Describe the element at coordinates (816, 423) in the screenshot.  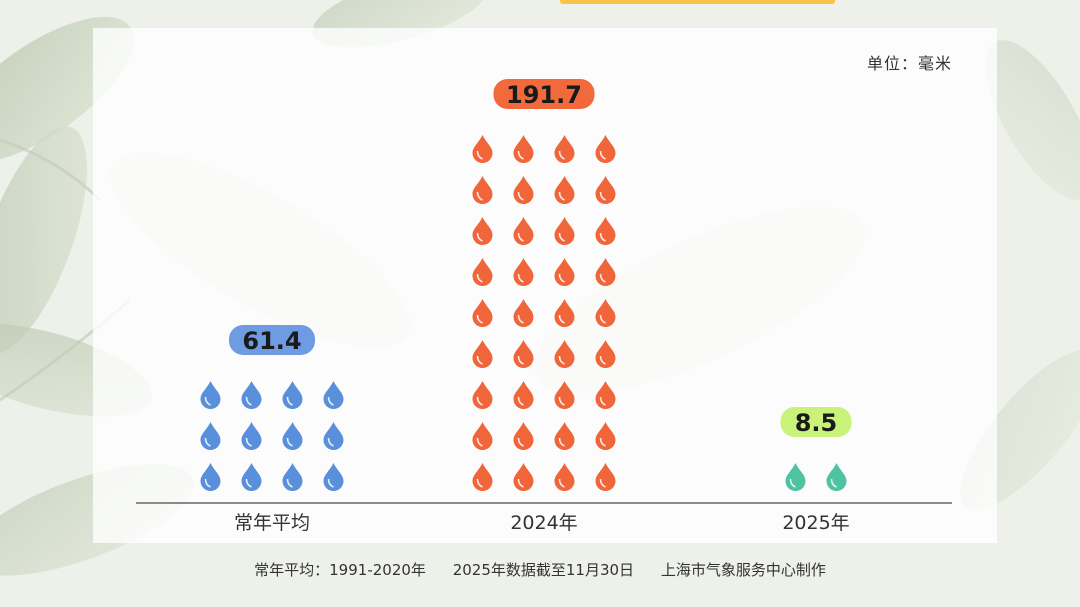
I see `value-label: 8.5` at that location.